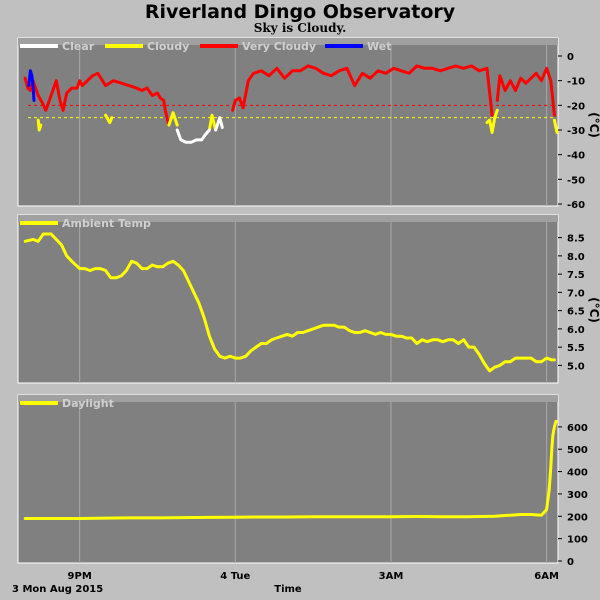 This screenshot has height=600, width=600. What do you see at coordinates (546, 576) in the screenshot?
I see `x-tick-label: 6AM` at bounding box center [546, 576].